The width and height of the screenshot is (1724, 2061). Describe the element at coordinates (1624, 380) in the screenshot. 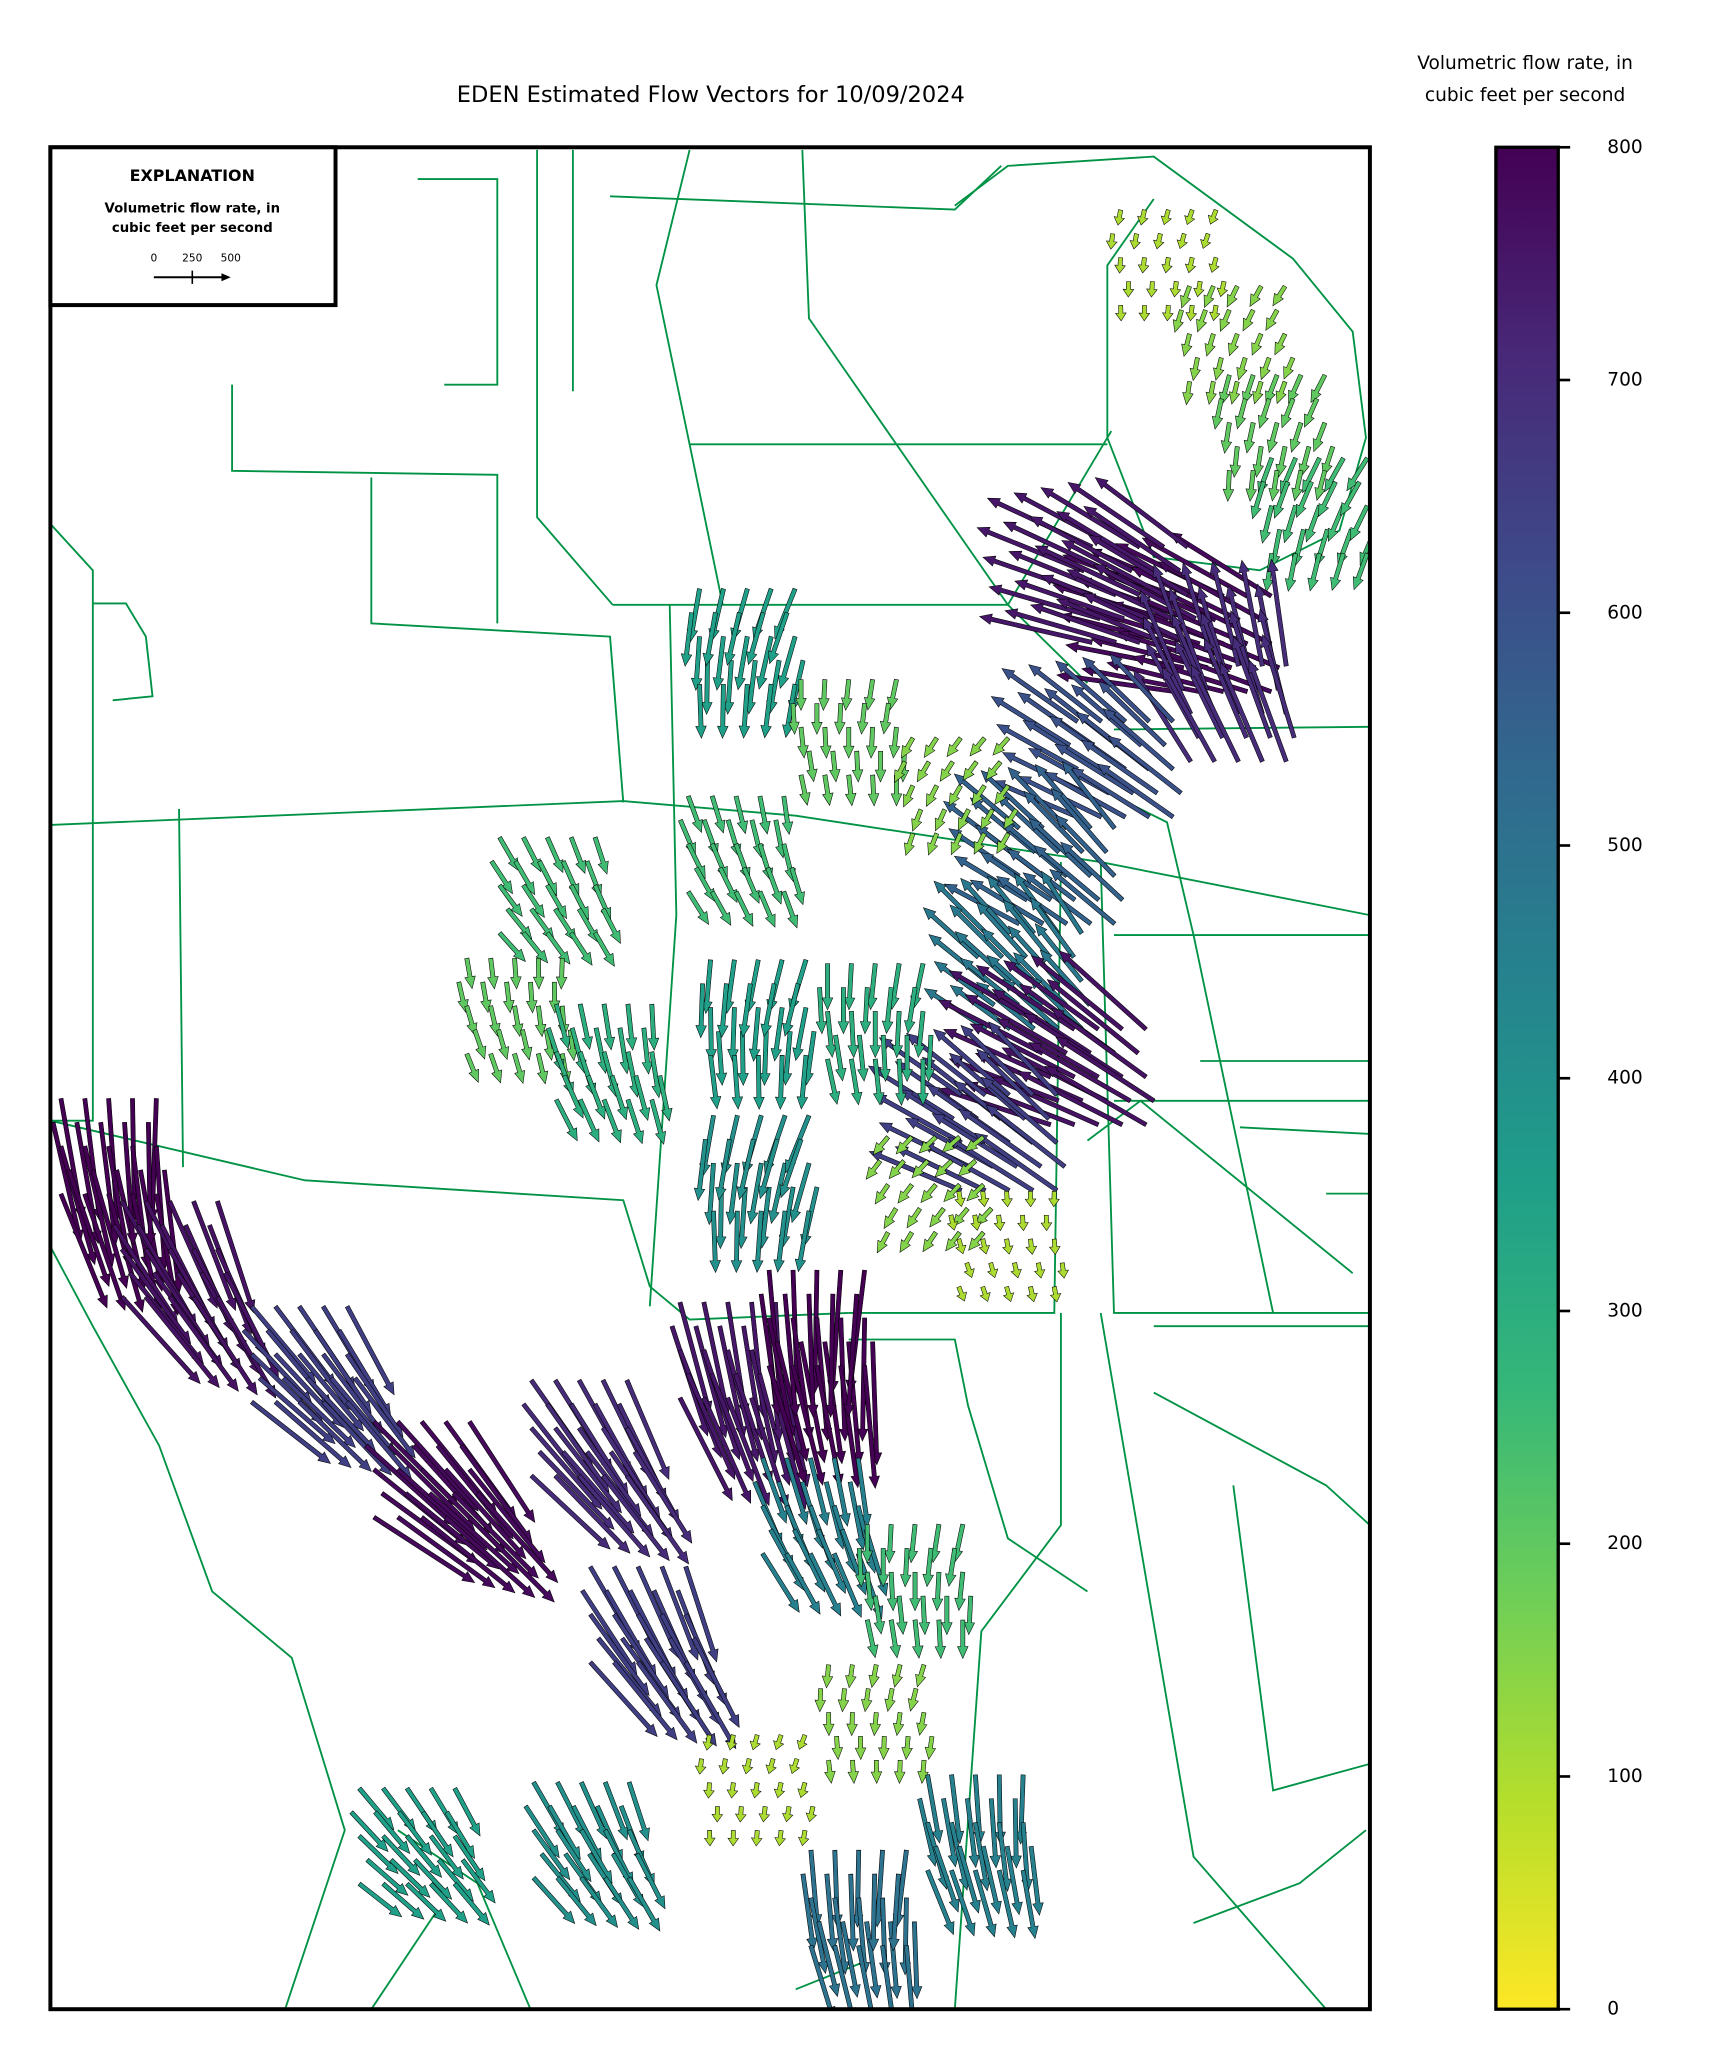

I see `colorbar-tick-label: 700` at that location.